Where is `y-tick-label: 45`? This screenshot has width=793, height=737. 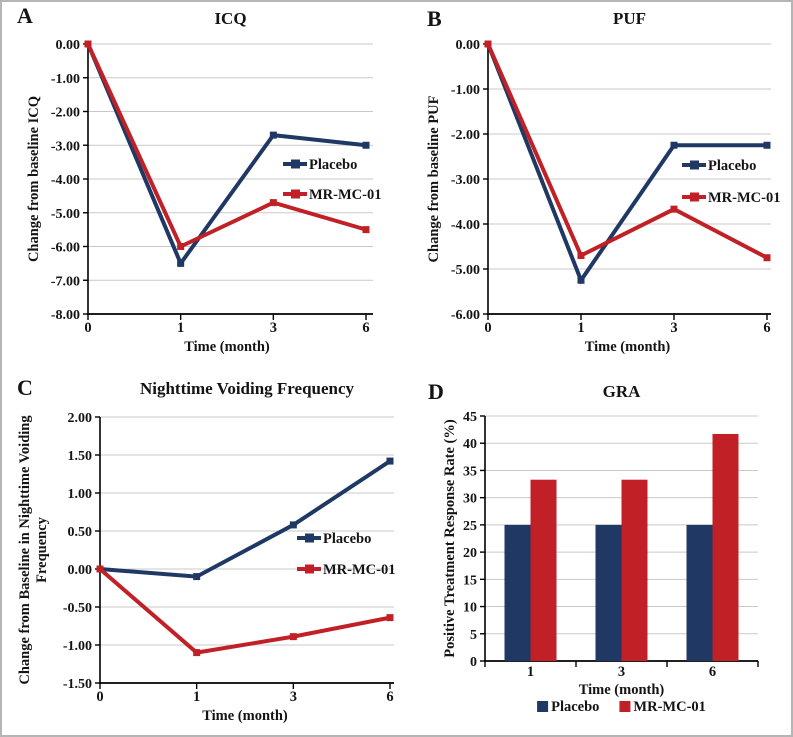
y-tick-label: 45 is located at coordinates (470, 417).